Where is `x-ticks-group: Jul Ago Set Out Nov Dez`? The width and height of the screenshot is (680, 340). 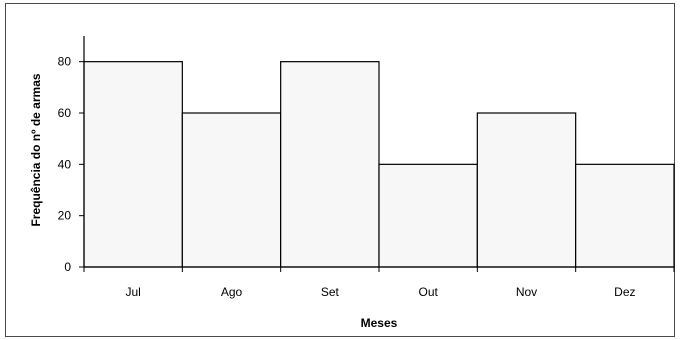 x-ticks-group: Jul Ago Set Out Nov Dez is located at coordinates (379, 283).